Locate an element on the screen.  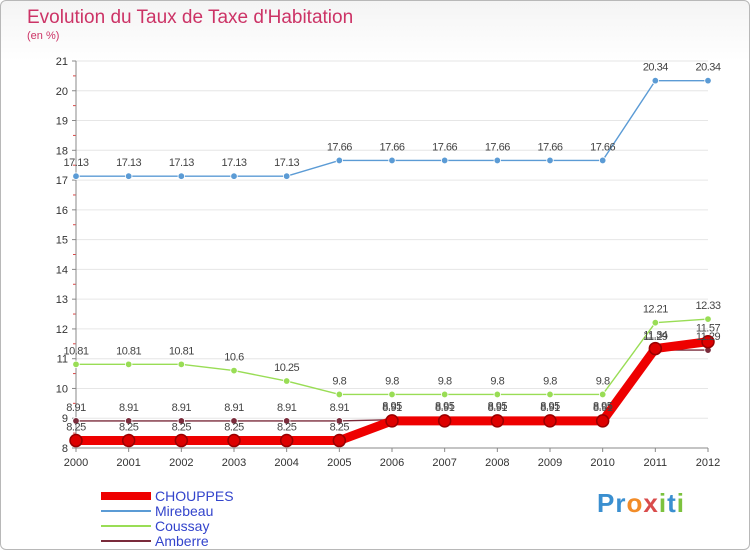
y-tick-label: 18 is located at coordinates (62, 151).